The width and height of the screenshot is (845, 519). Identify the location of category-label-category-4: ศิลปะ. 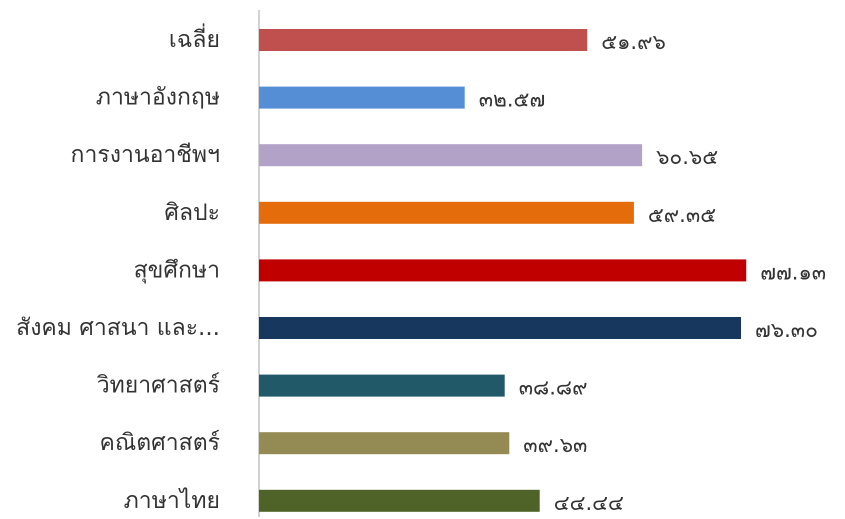
(192, 213).